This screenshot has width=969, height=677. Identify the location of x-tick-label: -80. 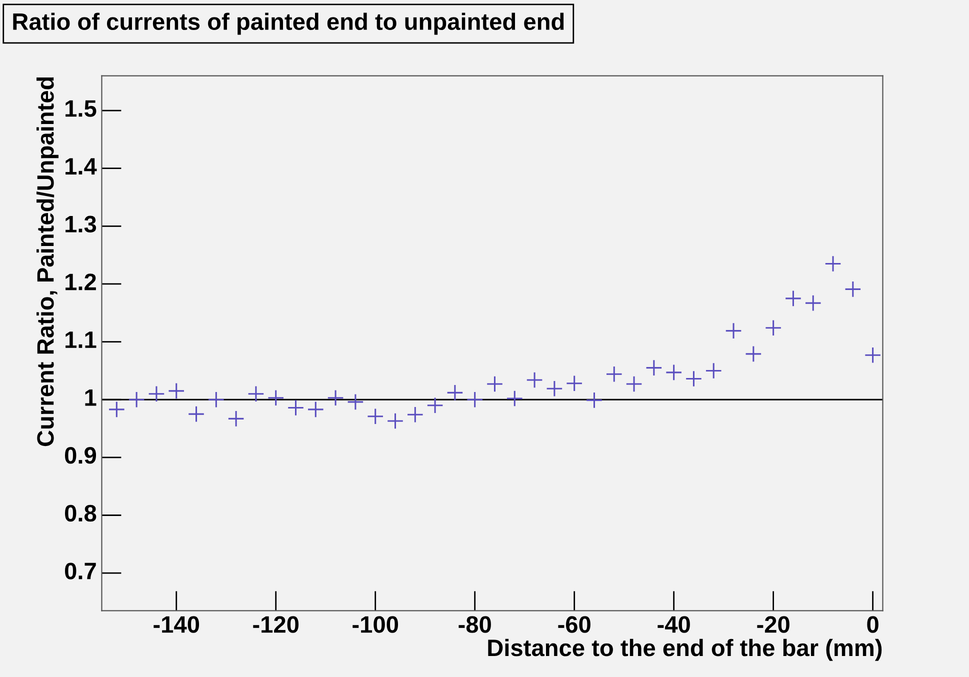
(474, 624).